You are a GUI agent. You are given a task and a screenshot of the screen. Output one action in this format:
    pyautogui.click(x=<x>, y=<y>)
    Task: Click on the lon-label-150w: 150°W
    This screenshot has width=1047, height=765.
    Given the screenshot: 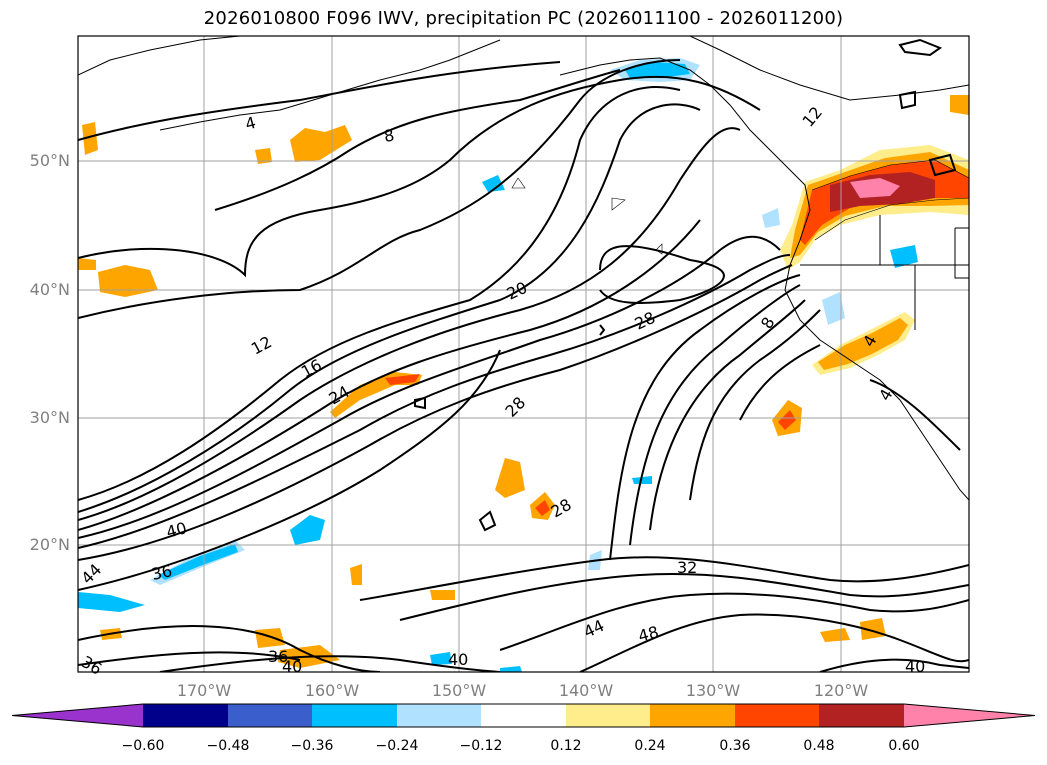 What is the action you would take?
    pyautogui.click(x=459, y=690)
    